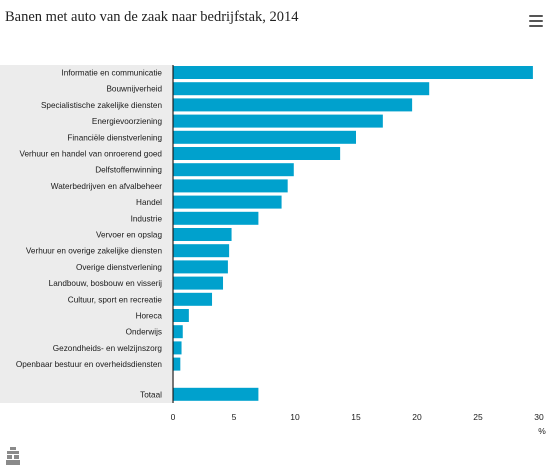 The height and width of the screenshot is (471, 550). Describe the element at coordinates (102, 105) in the screenshot. I see `category-label: Specialistische zakelijke diensten` at that location.